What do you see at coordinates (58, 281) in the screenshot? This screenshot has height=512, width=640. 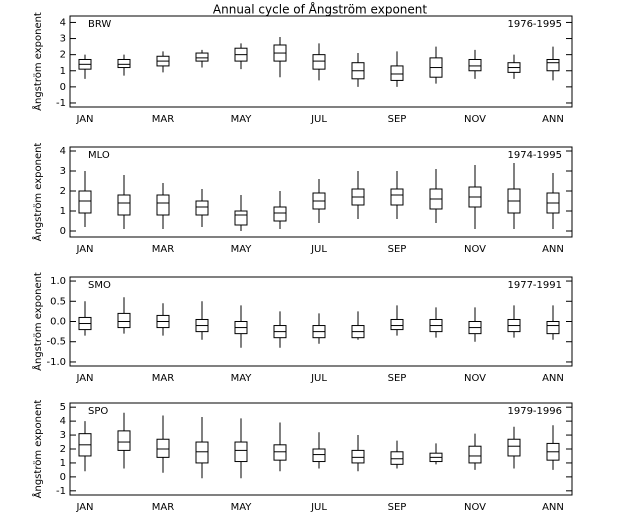 I see `y-tick-label: 1.0` at bounding box center [58, 281].